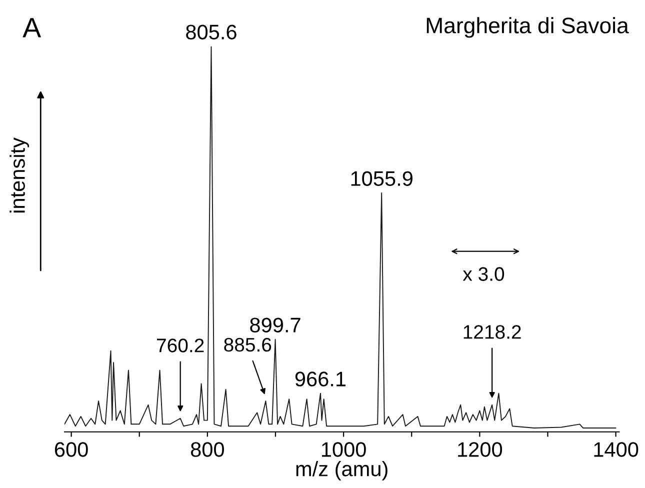 The height and width of the screenshot is (488, 645). What do you see at coordinates (207, 449) in the screenshot?
I see `x-tick-label: 800` at bounding box center [207, 449].